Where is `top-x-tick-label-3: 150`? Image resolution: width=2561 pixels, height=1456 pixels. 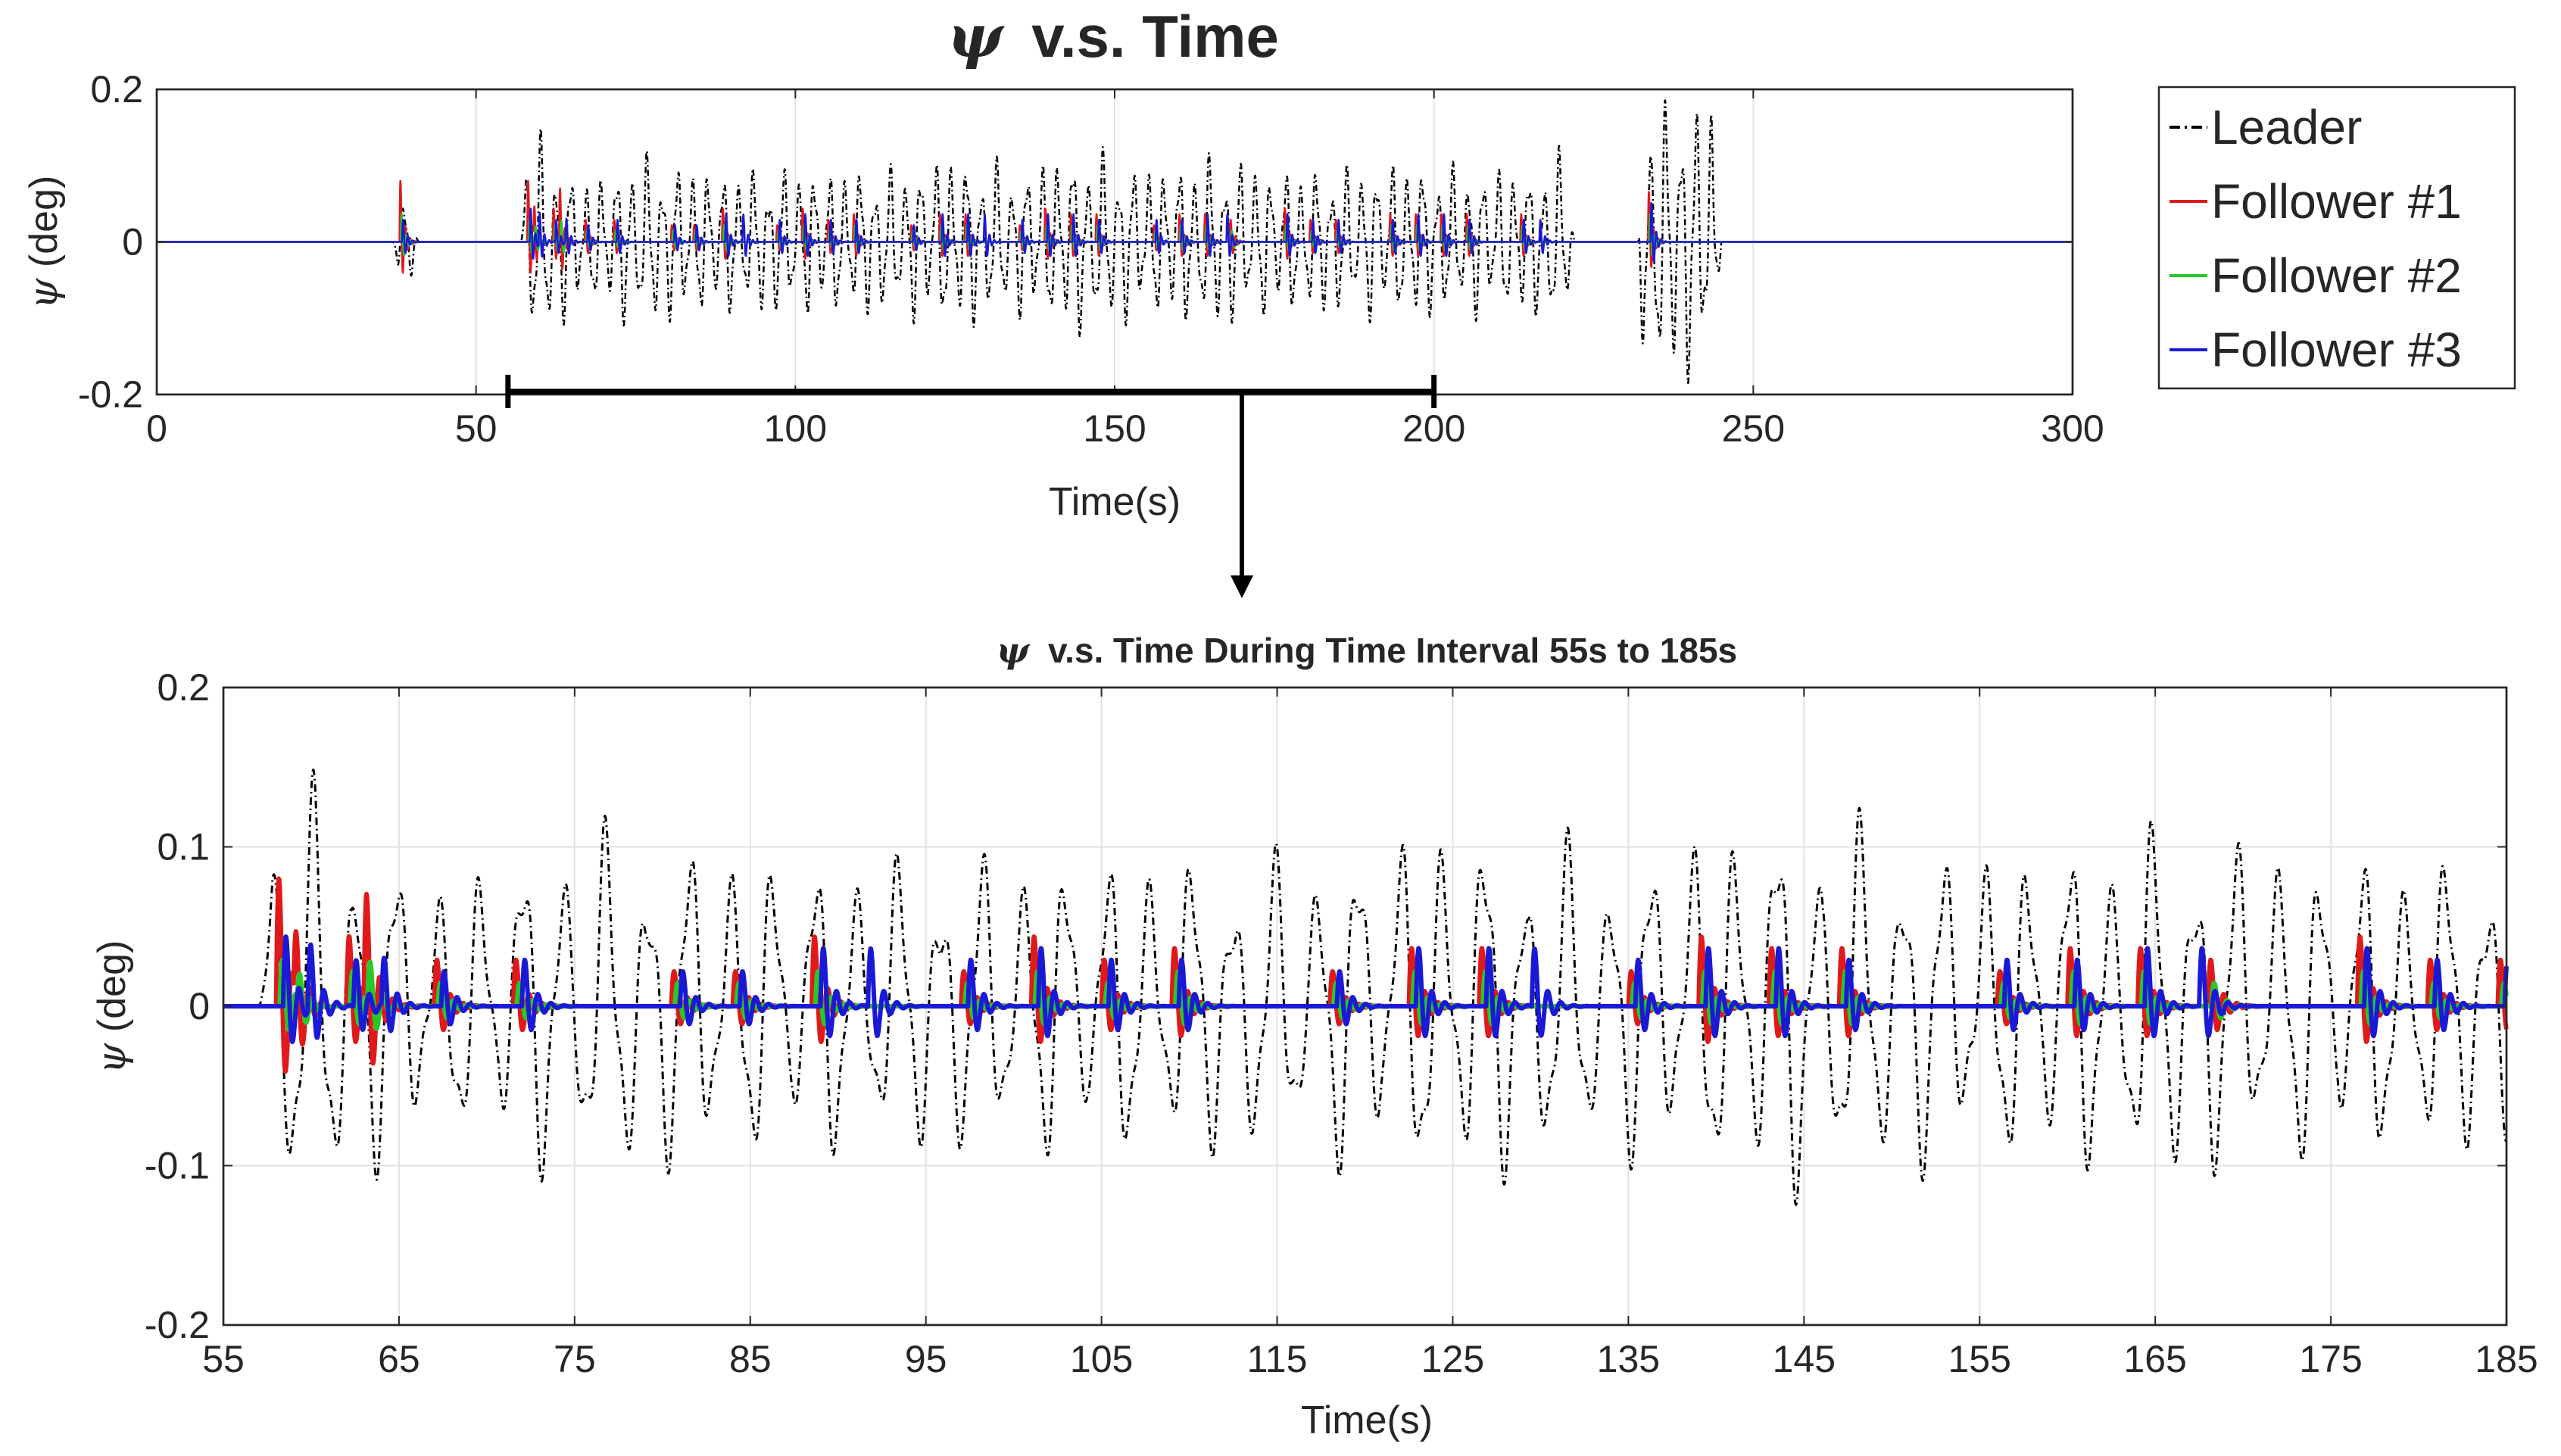 top-x-tick-label-3: 150 is located at coordinates (1114, 428).